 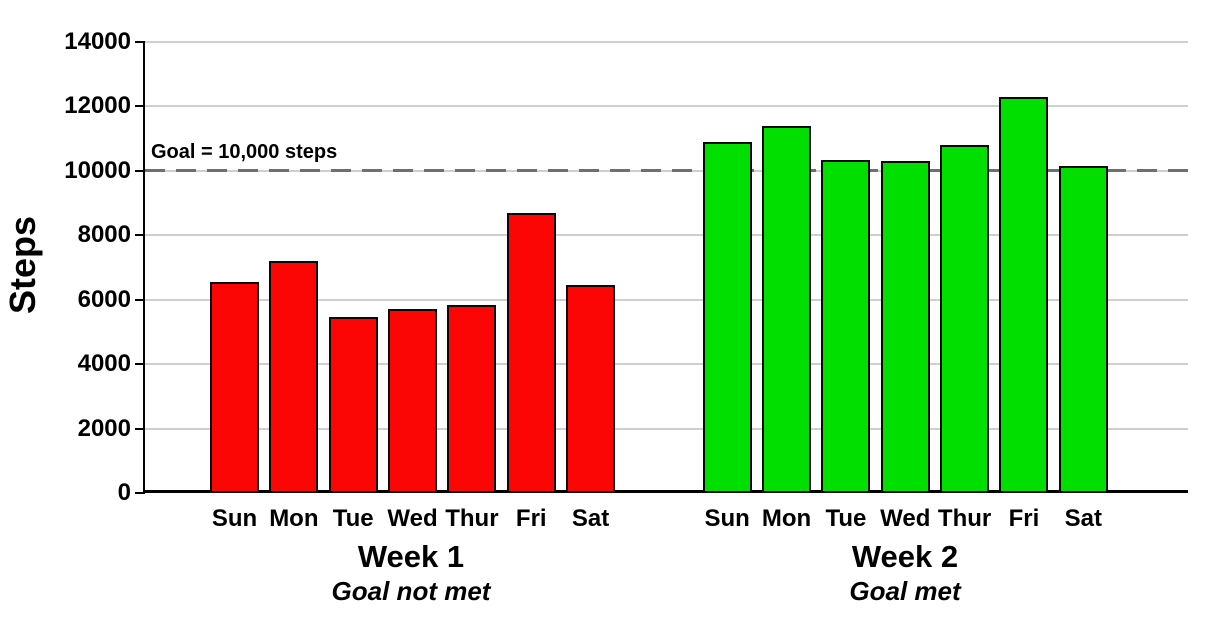 What do you see at coordinates (104, 364) in the screenshot?
I see `y-tick-label-4000: 4000` at bounding box center [104, 364].